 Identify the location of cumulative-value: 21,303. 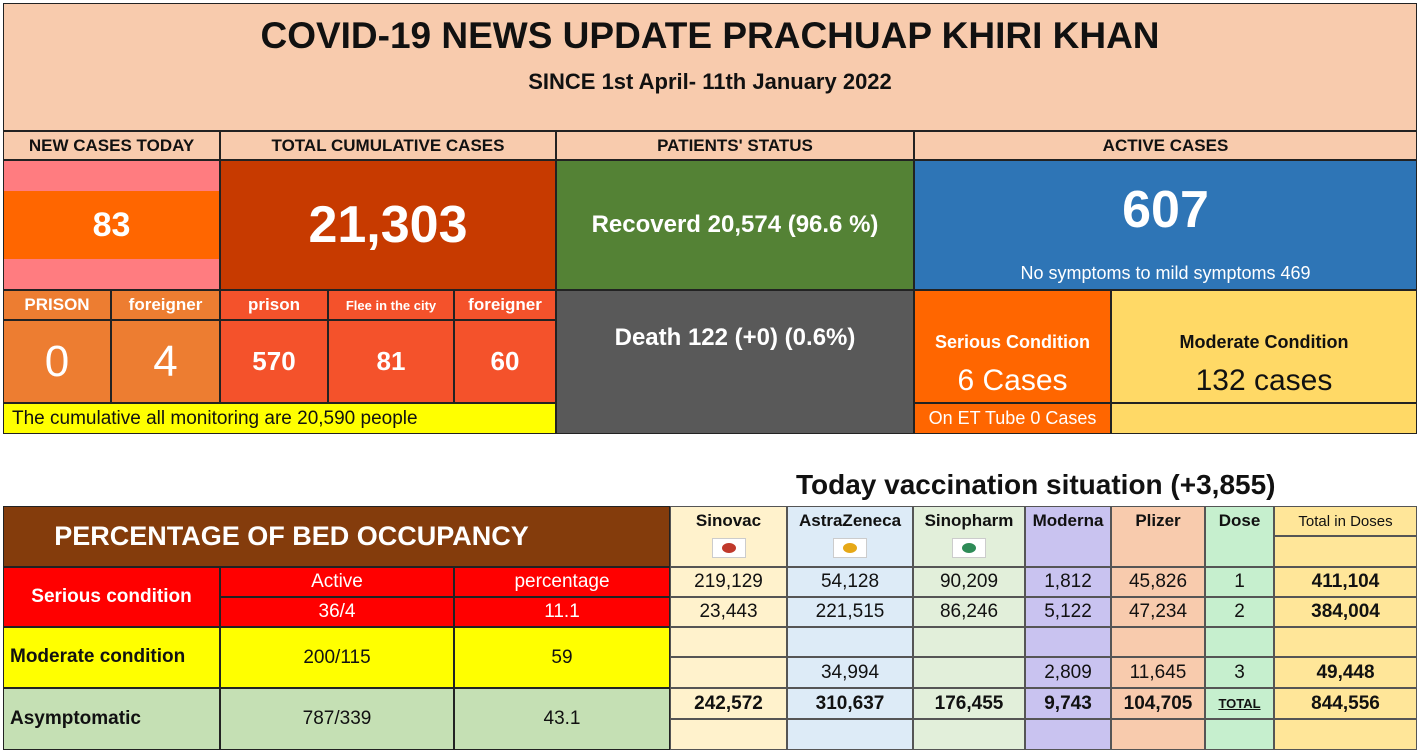
(388, 225).